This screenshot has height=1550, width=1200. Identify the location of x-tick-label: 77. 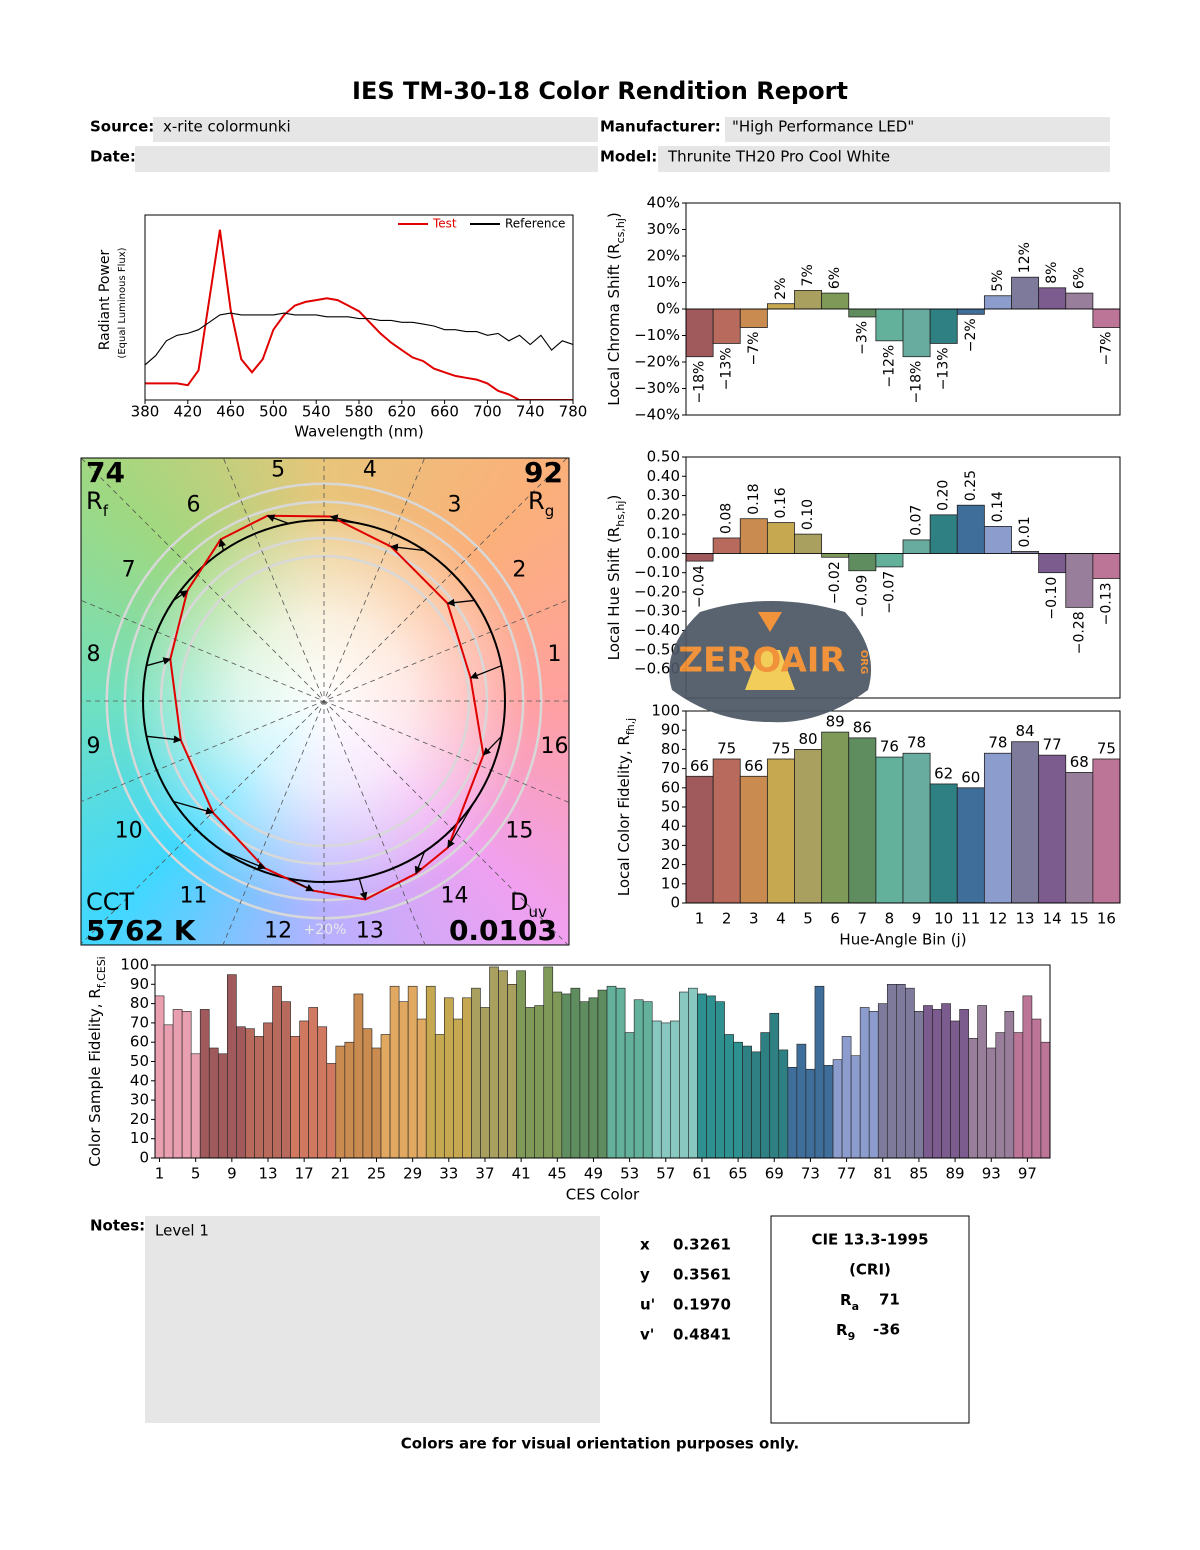
(846, 1174).